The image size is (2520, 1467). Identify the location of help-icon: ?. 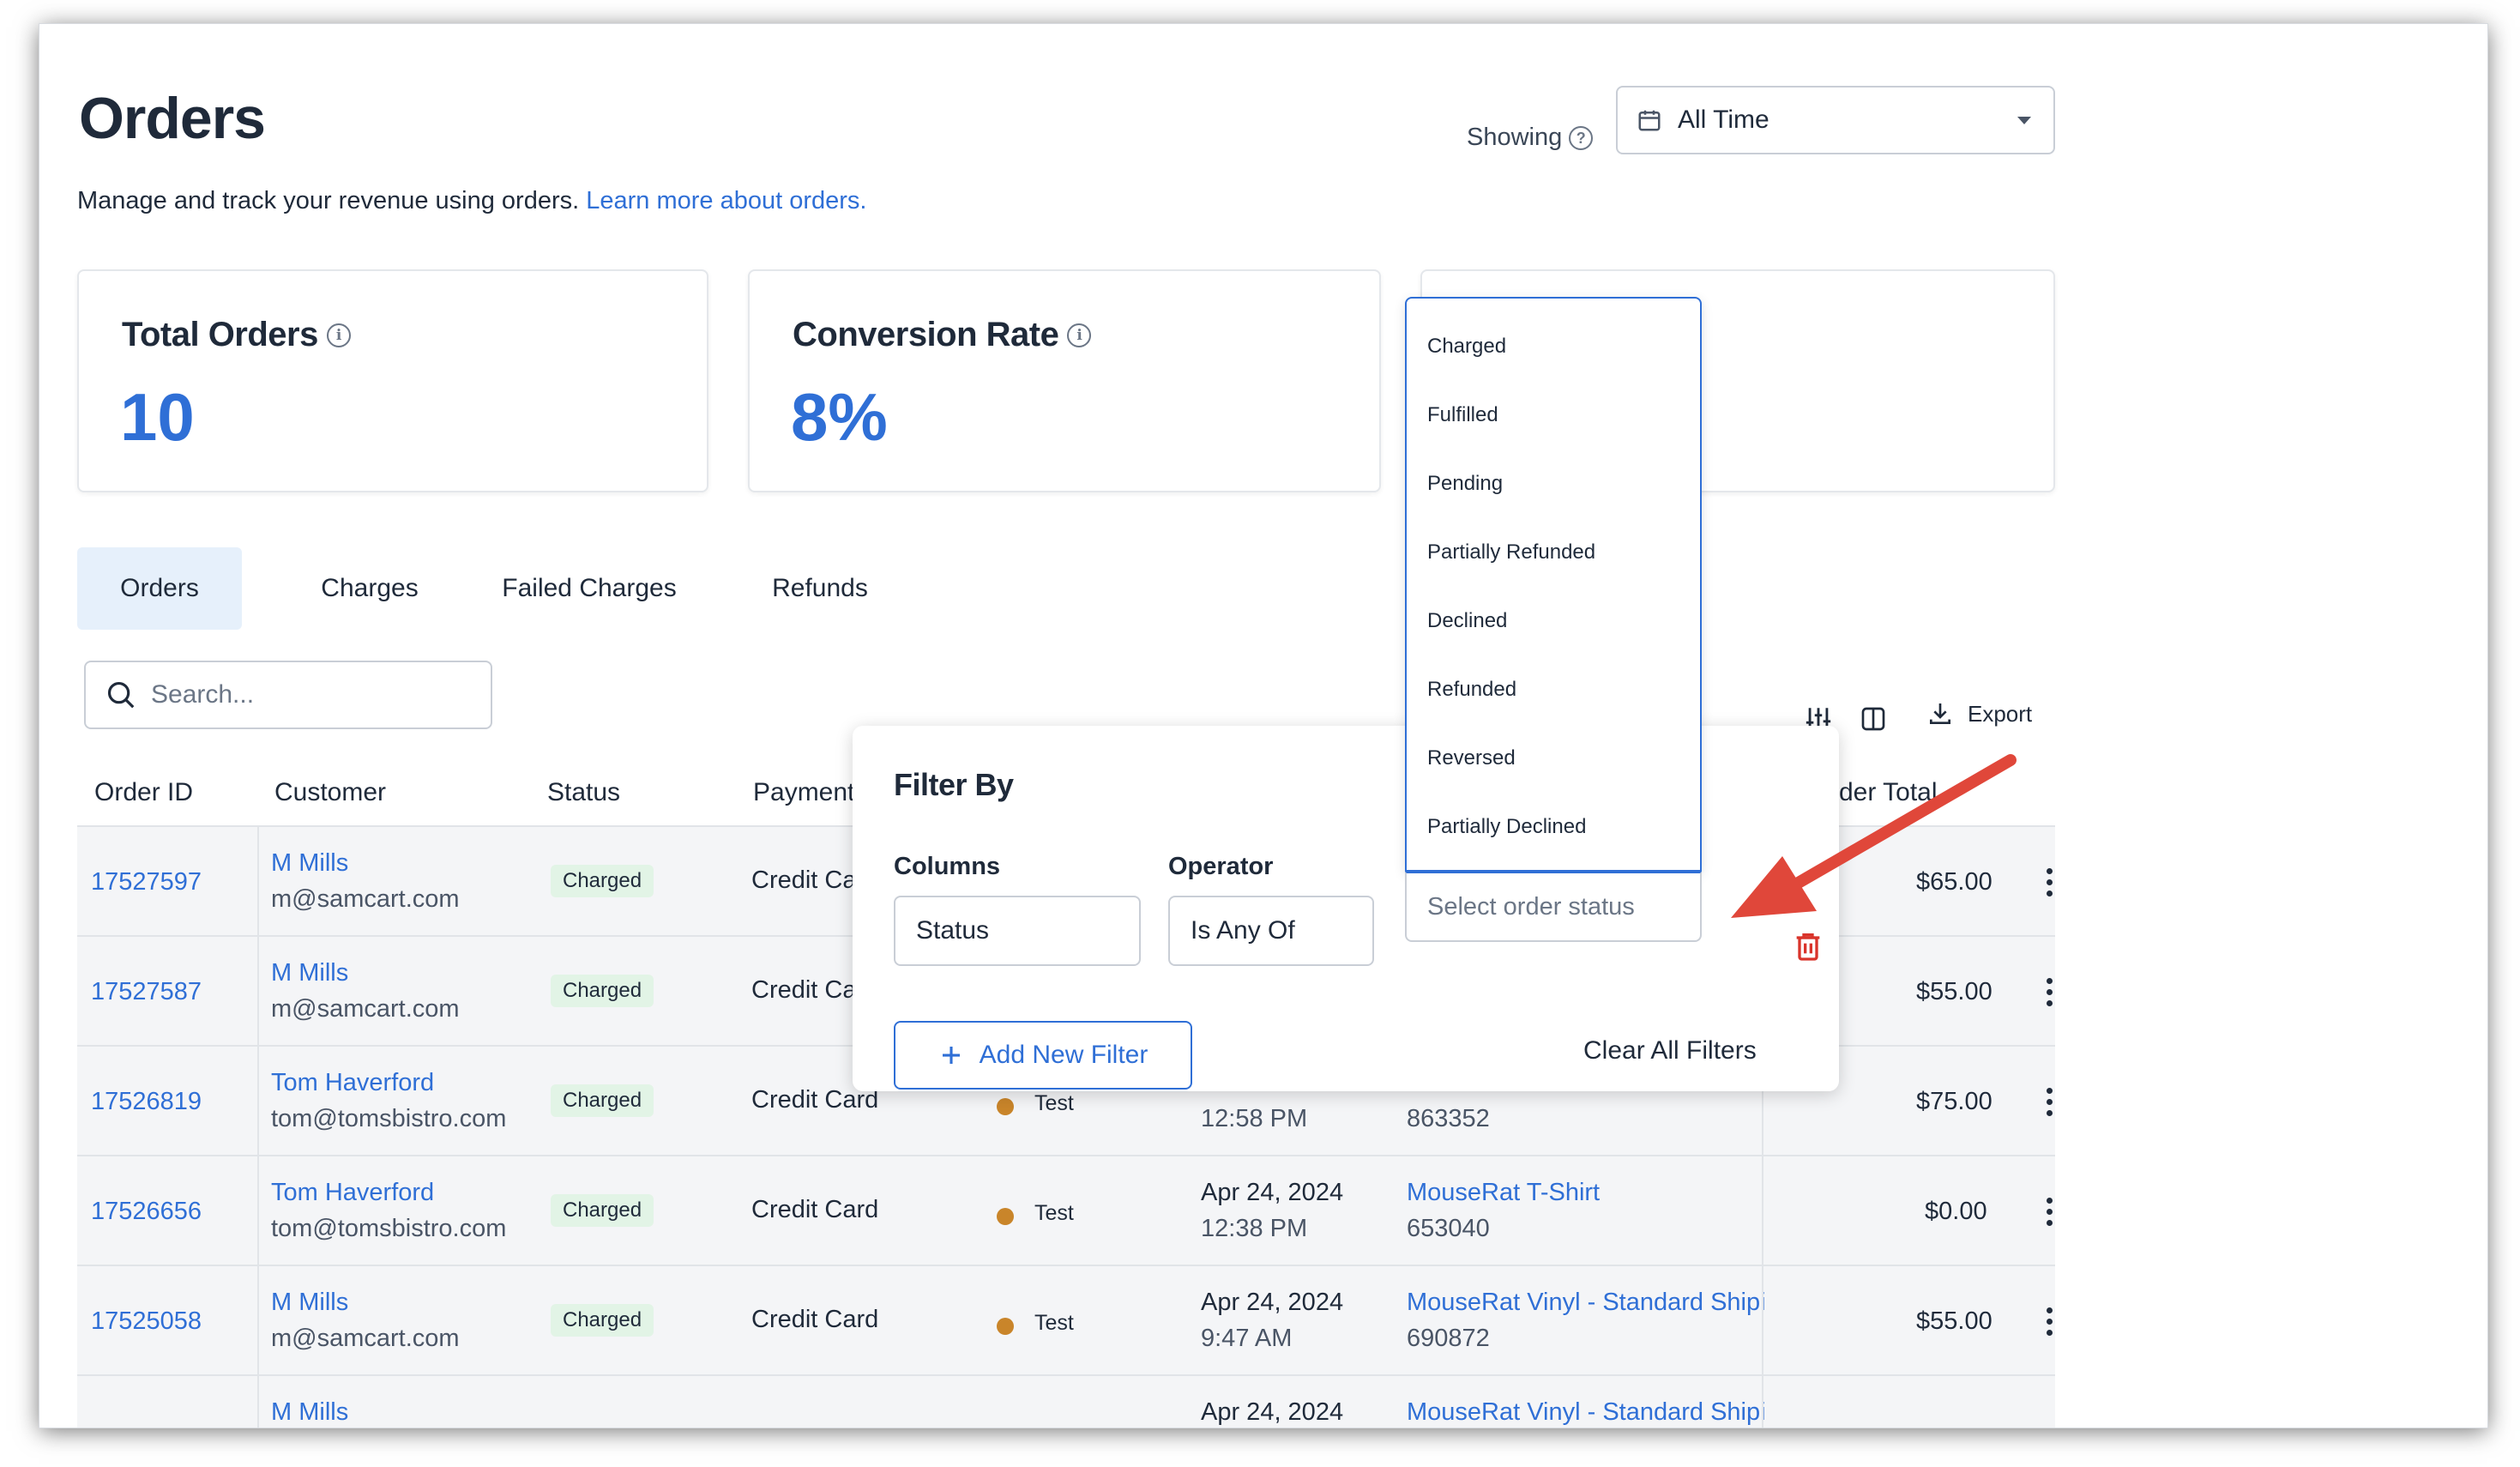
(1582, 137).